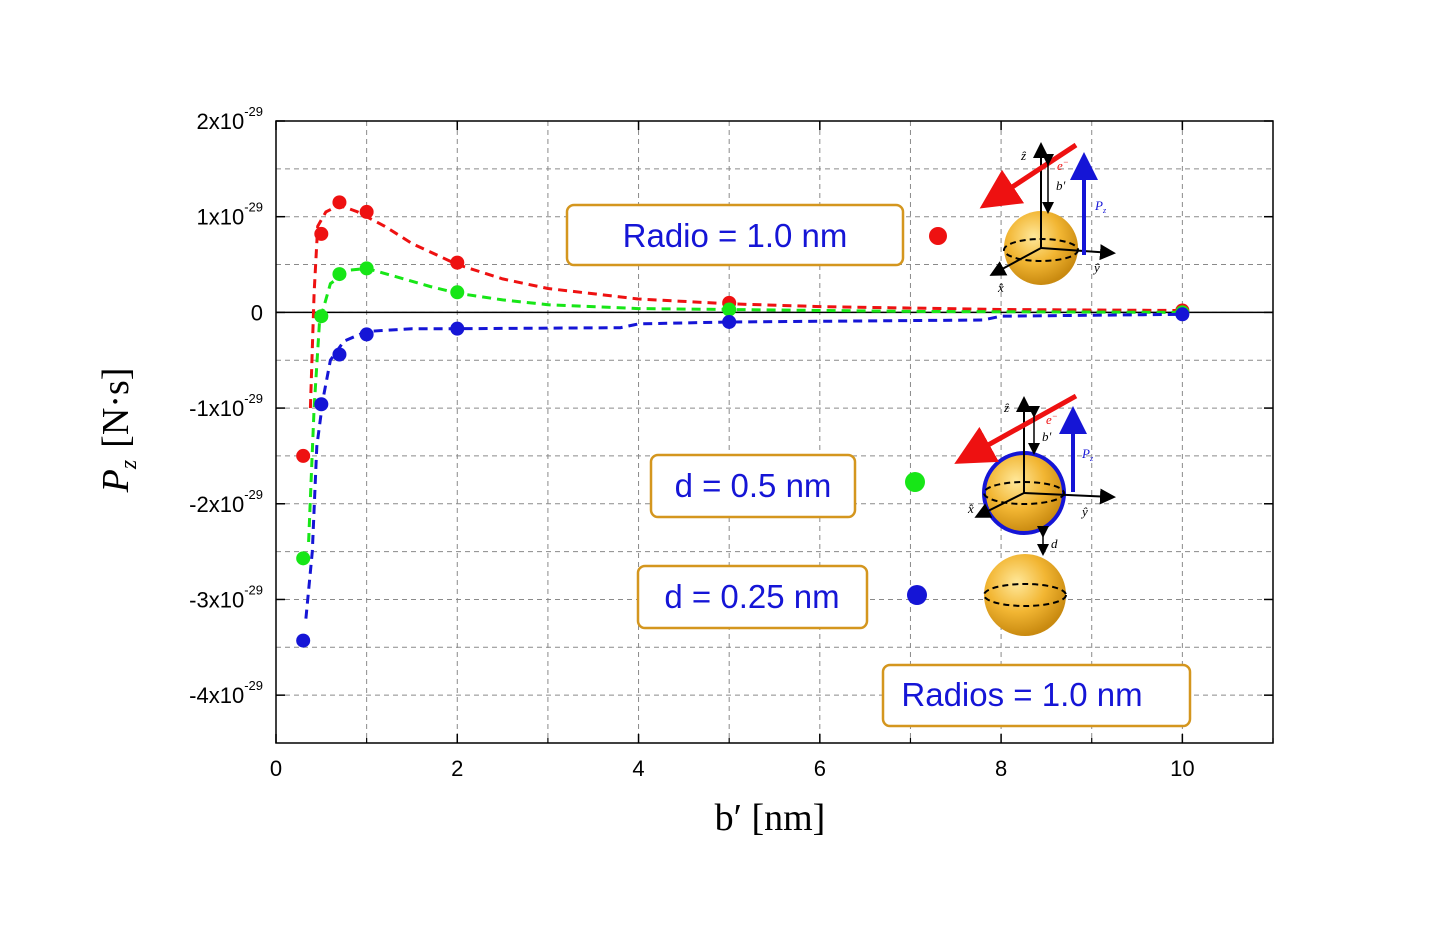  I want to click on x-tick-label: 2, so click(457, 768).